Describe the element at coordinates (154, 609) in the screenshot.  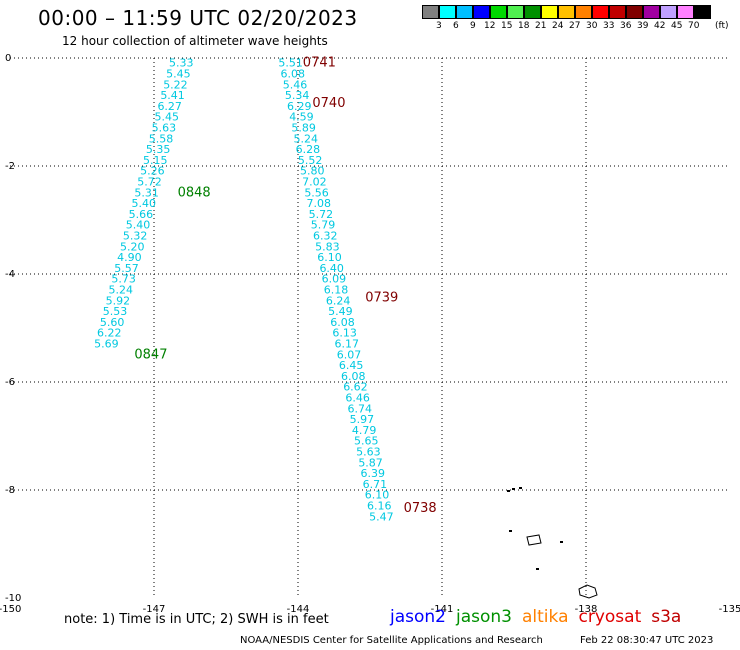
I see `x-tick-label: -147` at that location.